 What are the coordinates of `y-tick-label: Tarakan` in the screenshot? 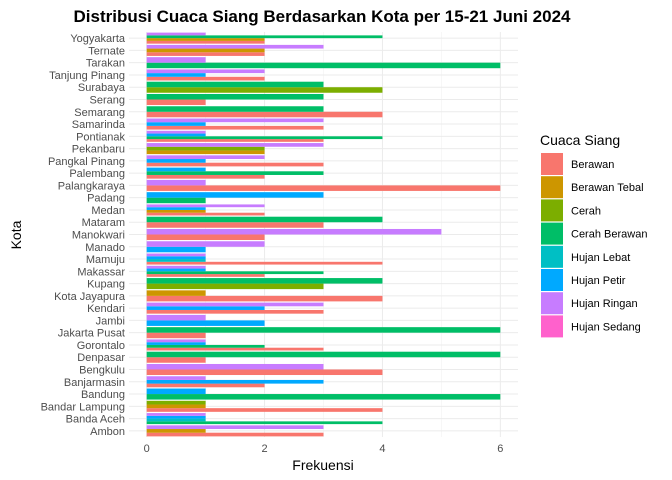 It's located at (105, 64).